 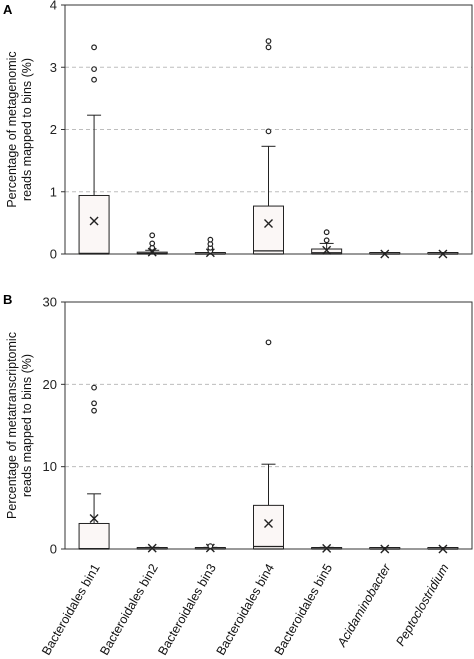 I want to click on y-tick-label: 20, so click(x=50, y=384).